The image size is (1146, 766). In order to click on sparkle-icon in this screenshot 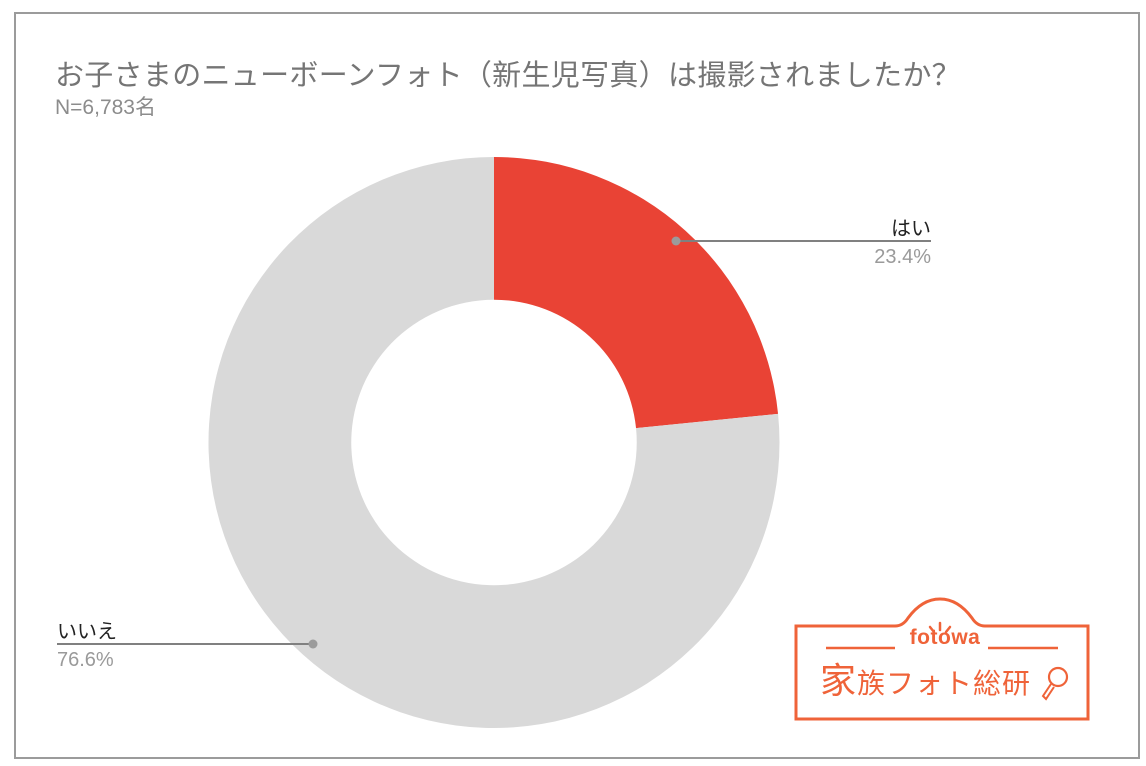, I will do `click(940, 627)`.